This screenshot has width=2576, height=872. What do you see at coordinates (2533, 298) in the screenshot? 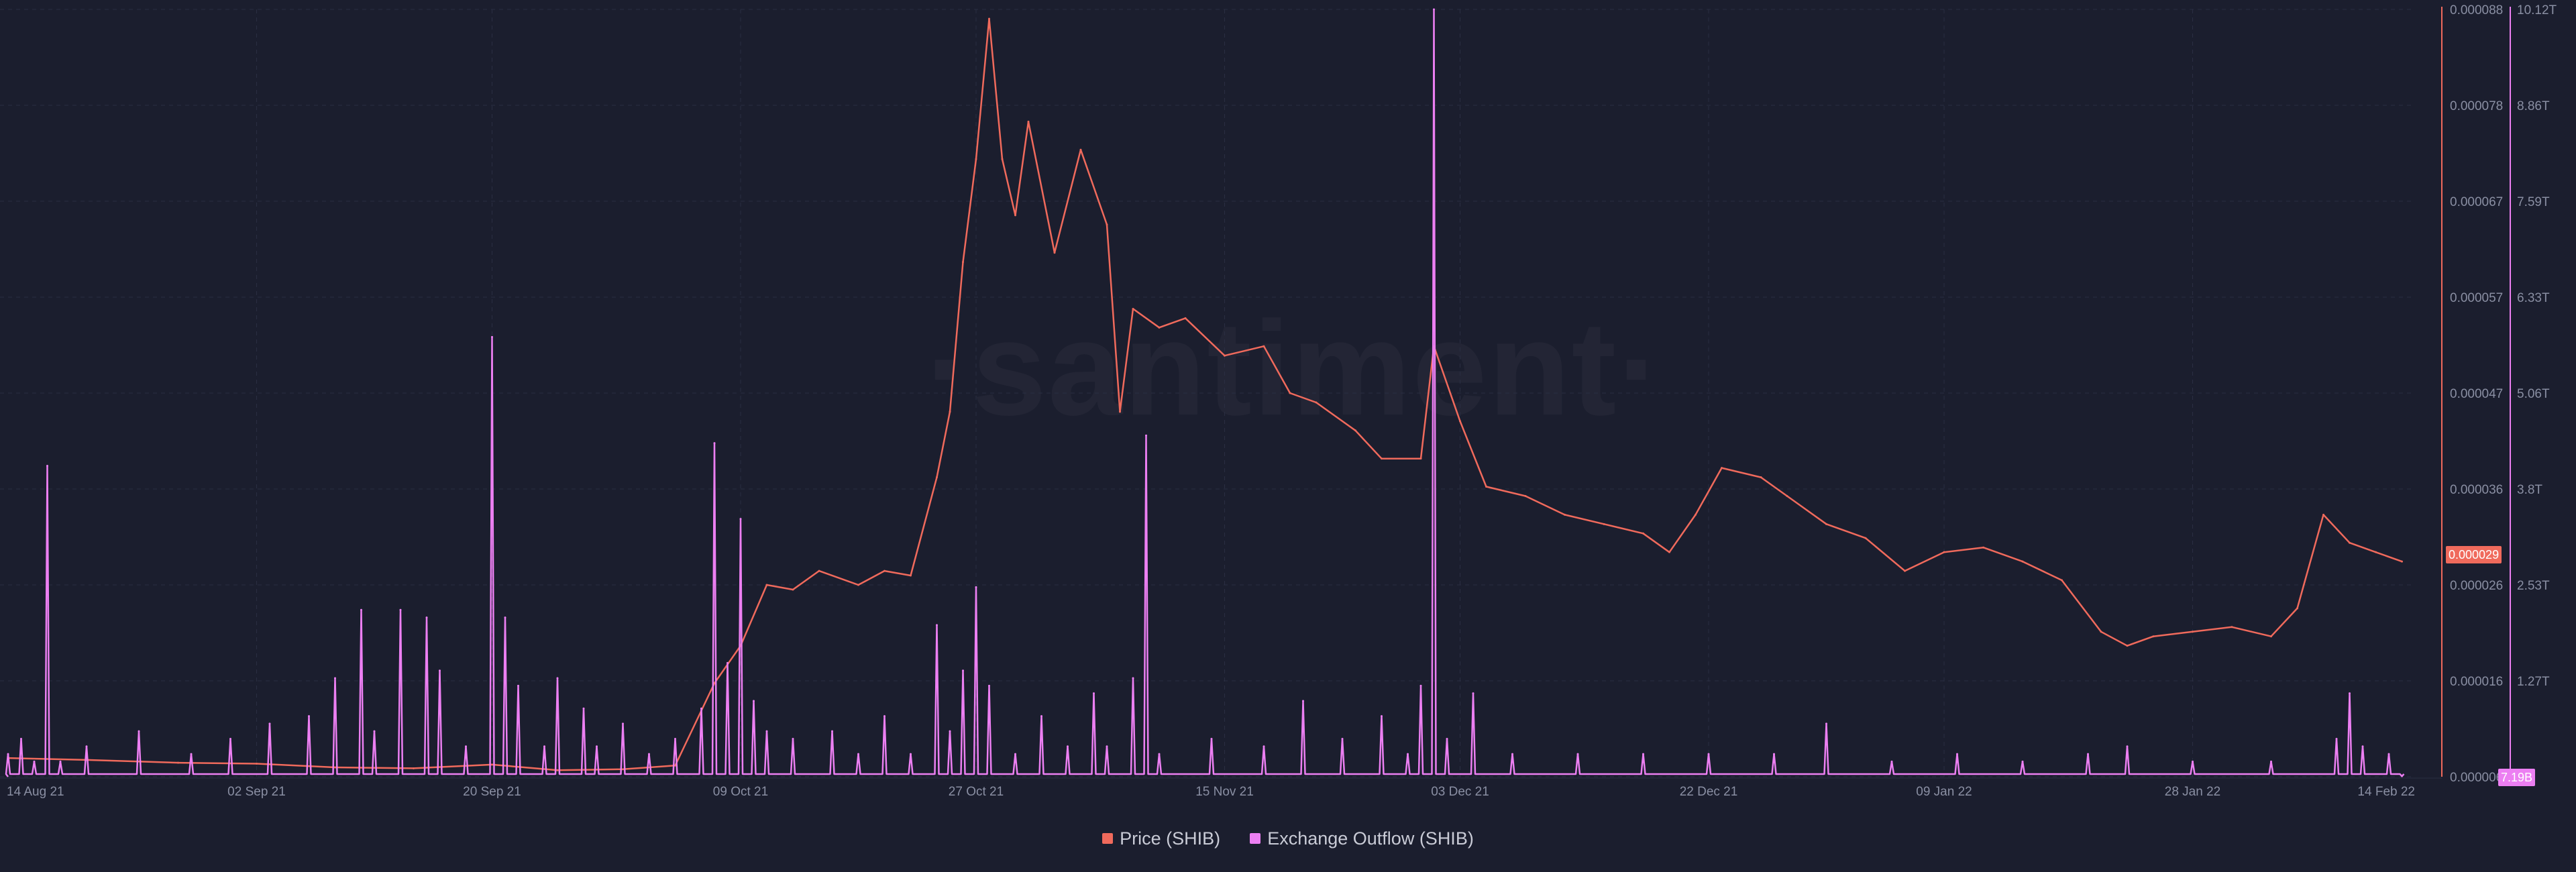
I see `outflow-tick-label: 6.33T` at bounding box center [2533, 298].